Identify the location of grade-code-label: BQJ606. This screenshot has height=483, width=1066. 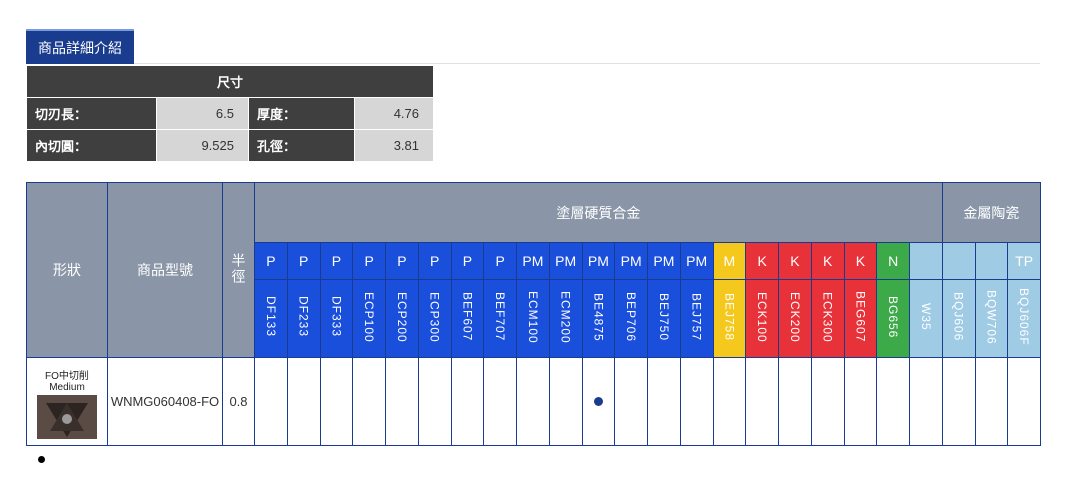
(958, 317).